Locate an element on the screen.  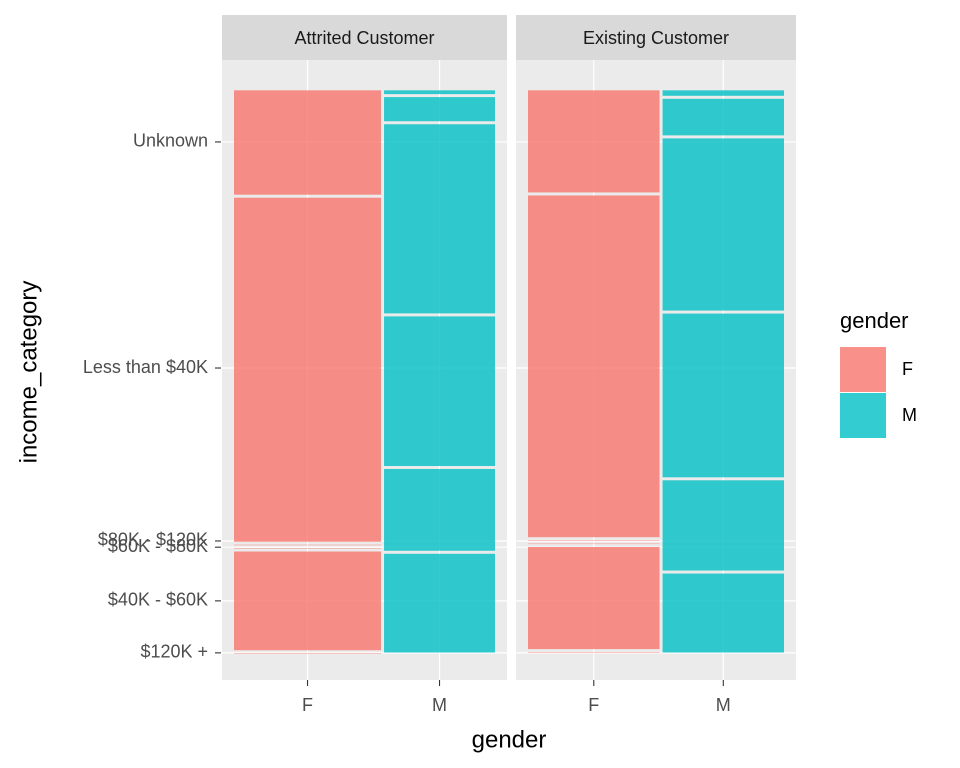
legend-label: M is located at coordinates (909, 415).